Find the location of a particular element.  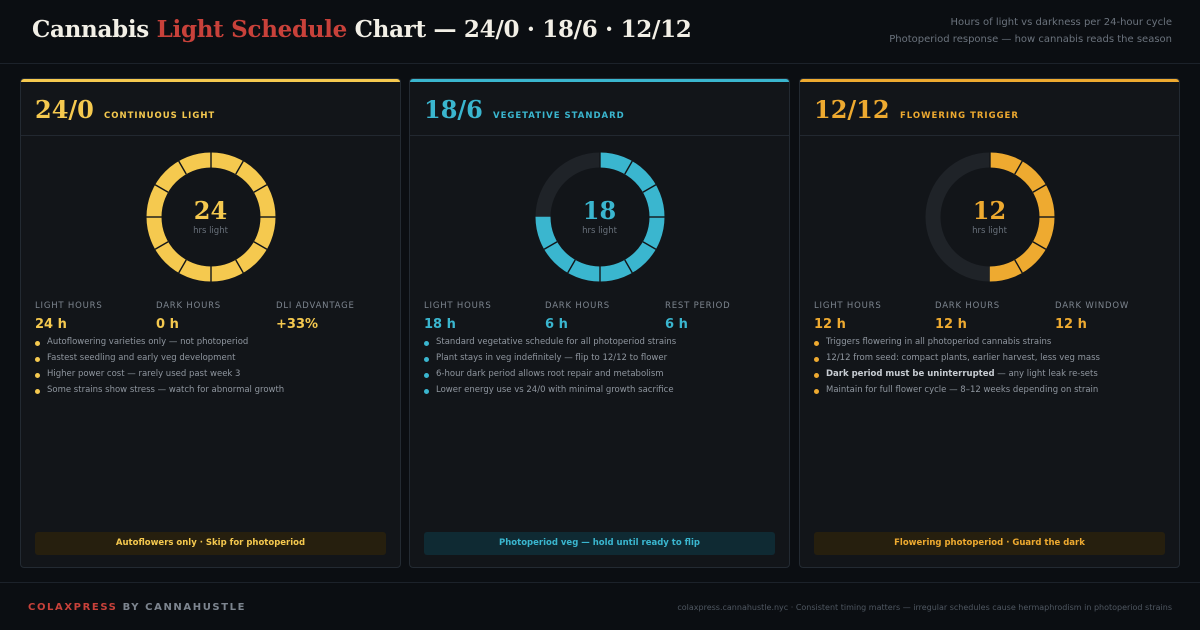

stat-value: 18 h is located at coordinates (440, 324).